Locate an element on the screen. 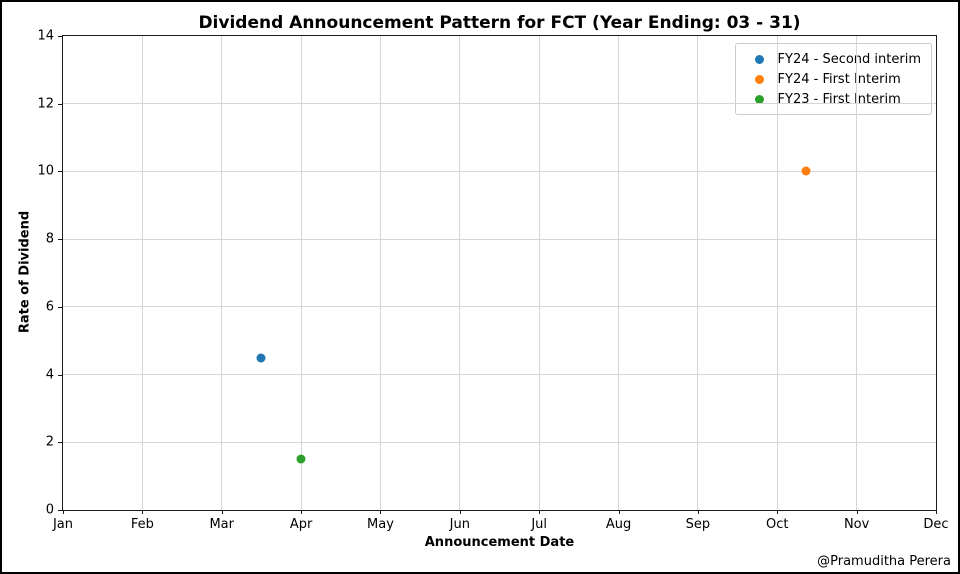 This screenshot has height=574, width=960. x-axis-label: Announcement Date is located at coordinates (499, 542).